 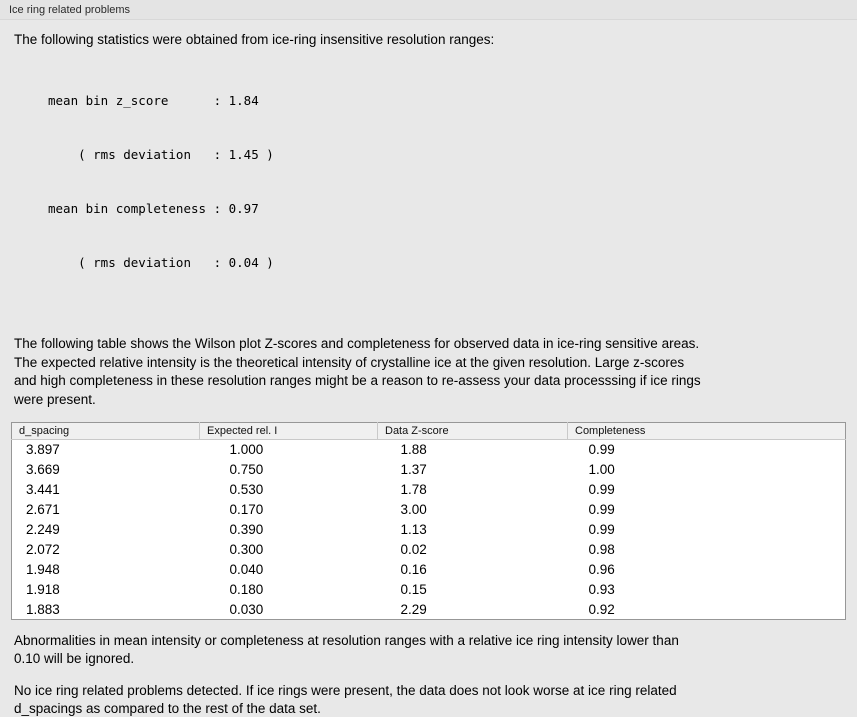 I want to click on table-row: 1.918 0.180 0.15 0.93, so click(x=429, y=590).